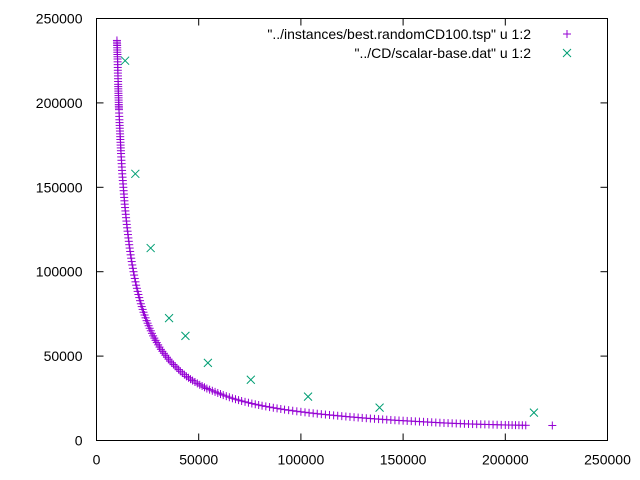 The image size is (640, 480). What do you see at coordinates (97, 460) in the screenshot?
I see `x-tick-label: 0` at bounding box center [97, 460].